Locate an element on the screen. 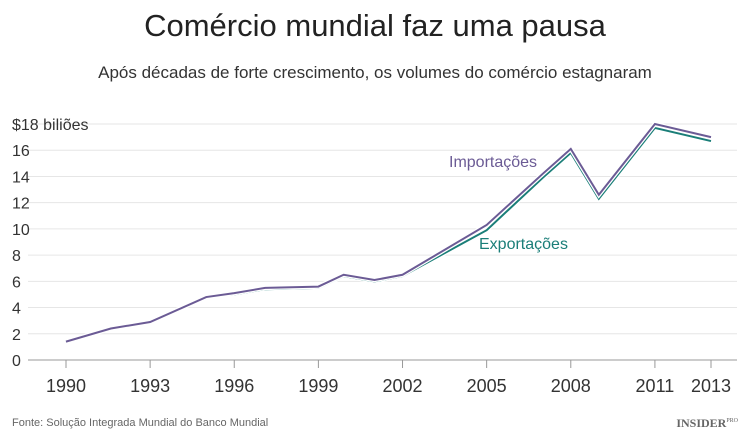 Image resolution: width=750 pixels, height=440 pixels. insider-pro-logo: INSIDERPRO is located at coordinates (707, 423).